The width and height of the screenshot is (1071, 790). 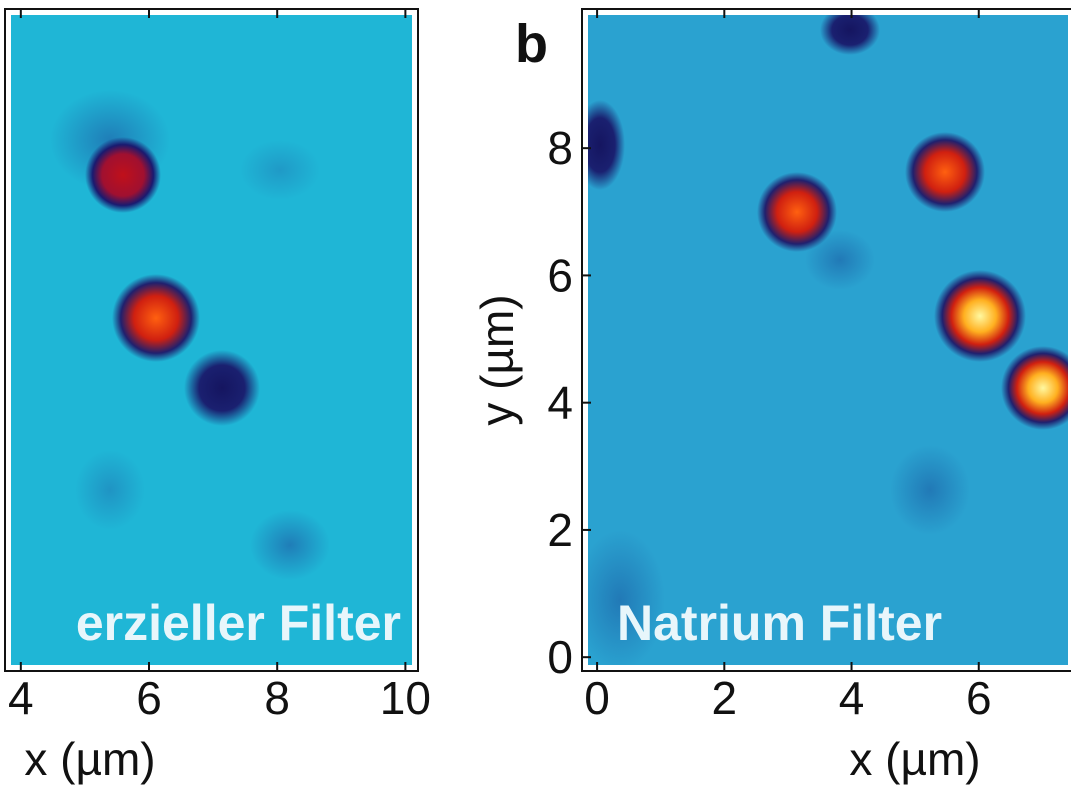 What do you see at coordinates (531, 44) in the screenshot?
I see `panel-label: b` at bounding box center [531, 44].